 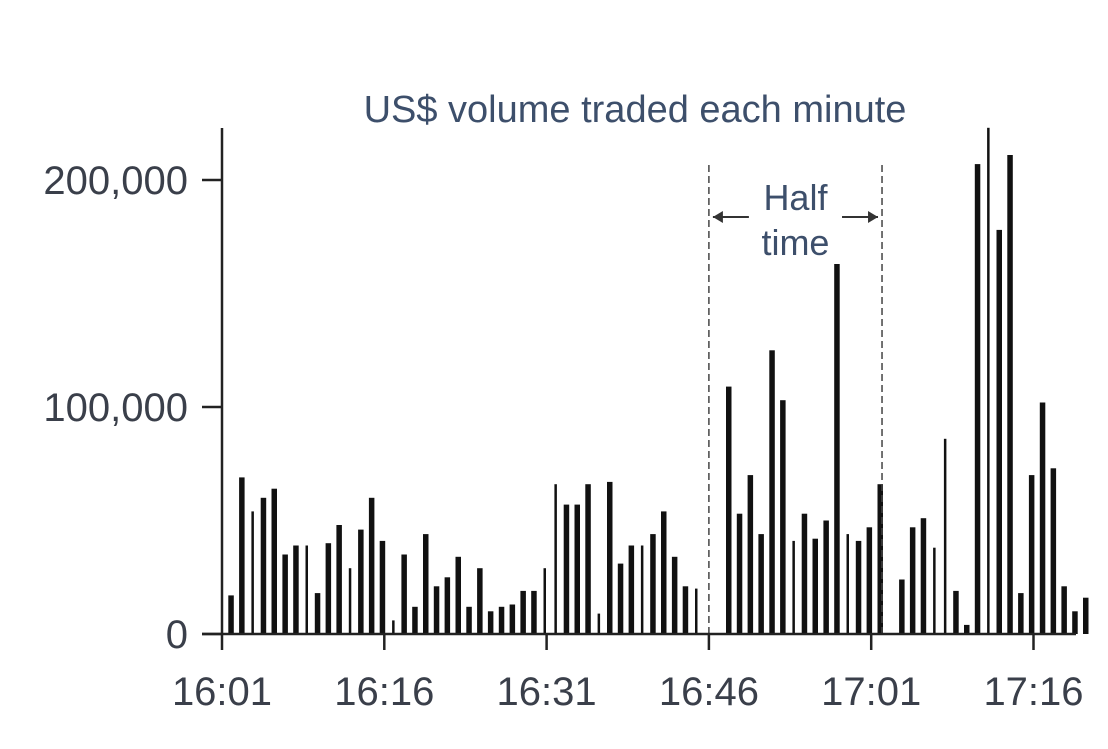 I want to click on half-time-label-line1: Half, so click(x=795, y=197).